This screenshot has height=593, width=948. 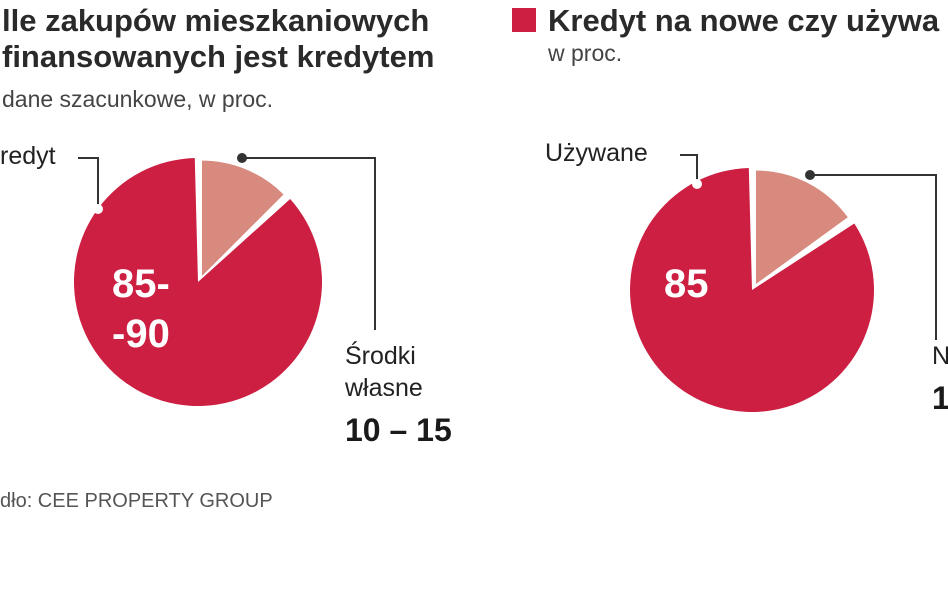 I want to click on leader-line-uzywane, so click(x=689, y=168).